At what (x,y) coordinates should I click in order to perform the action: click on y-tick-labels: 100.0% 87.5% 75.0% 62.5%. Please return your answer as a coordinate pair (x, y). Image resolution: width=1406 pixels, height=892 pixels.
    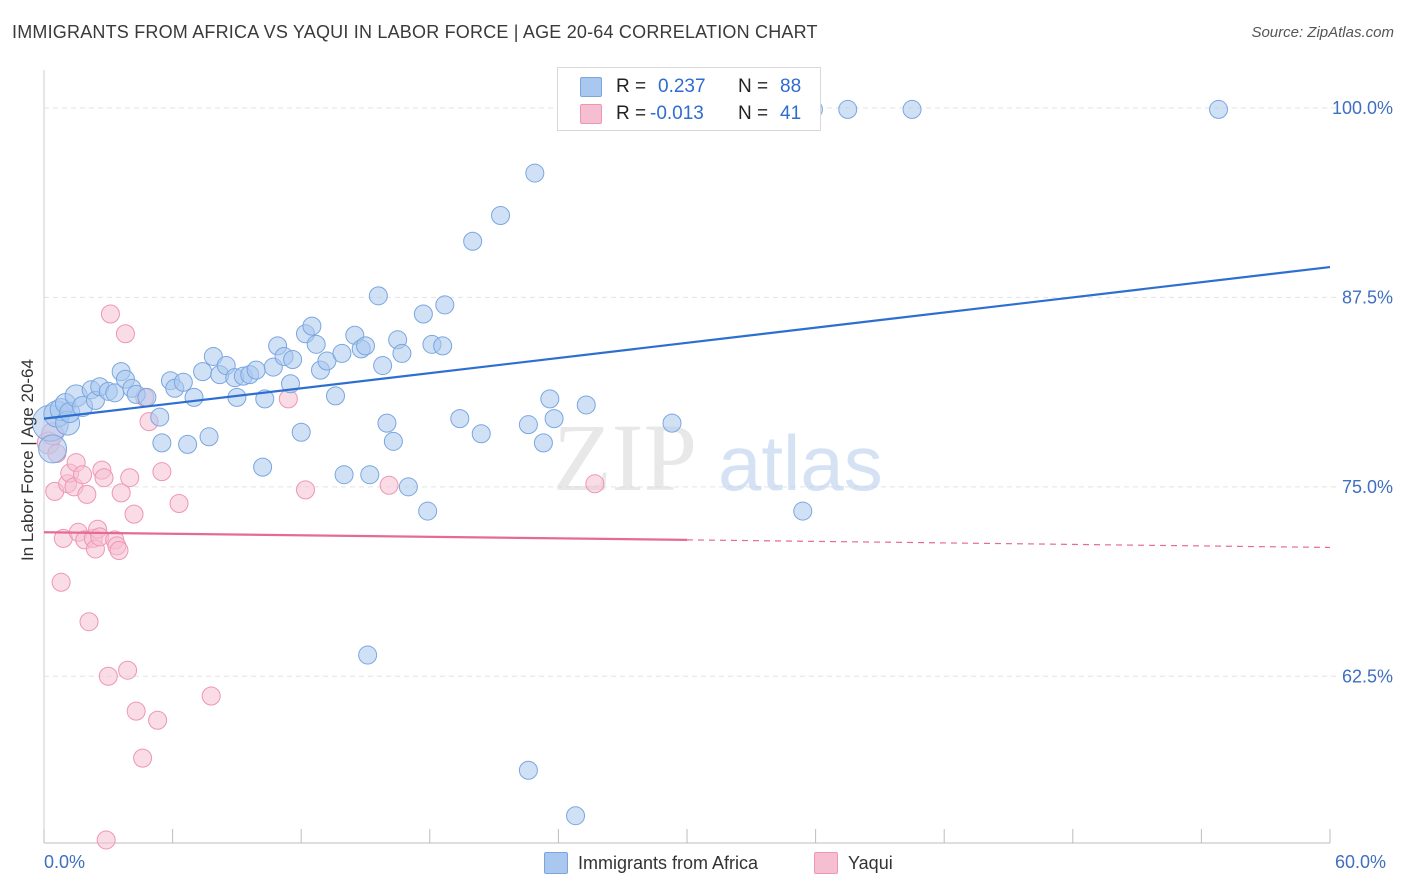
    Looking at the image, I should click on (1362, 392).